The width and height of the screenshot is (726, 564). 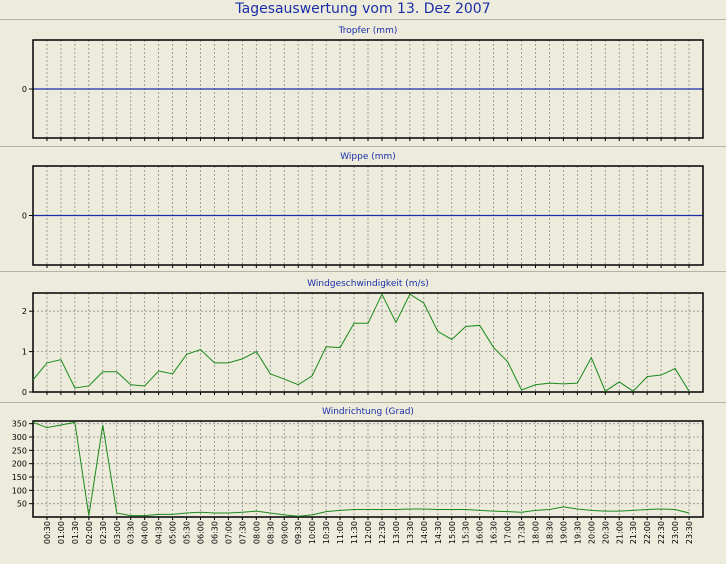 I want to click on x-tick-label: 12:00, so click(x=368, y=532).